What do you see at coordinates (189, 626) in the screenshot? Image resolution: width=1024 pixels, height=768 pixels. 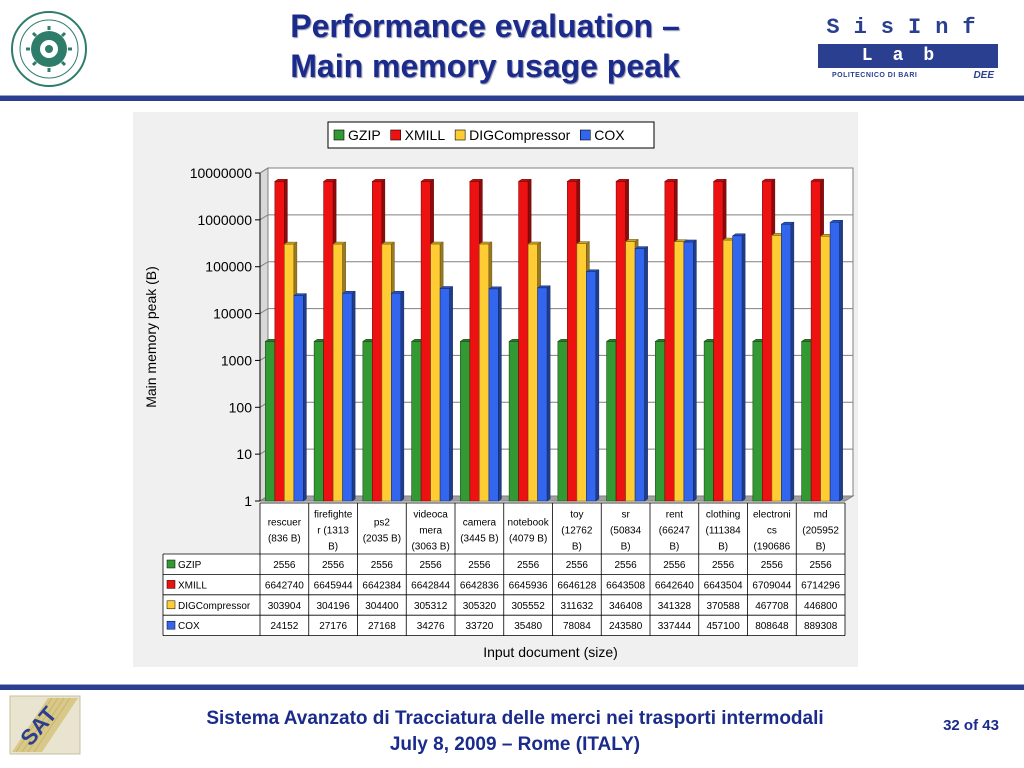 I see `table-row-label-cox: COX` at bounding box center [189, 626].